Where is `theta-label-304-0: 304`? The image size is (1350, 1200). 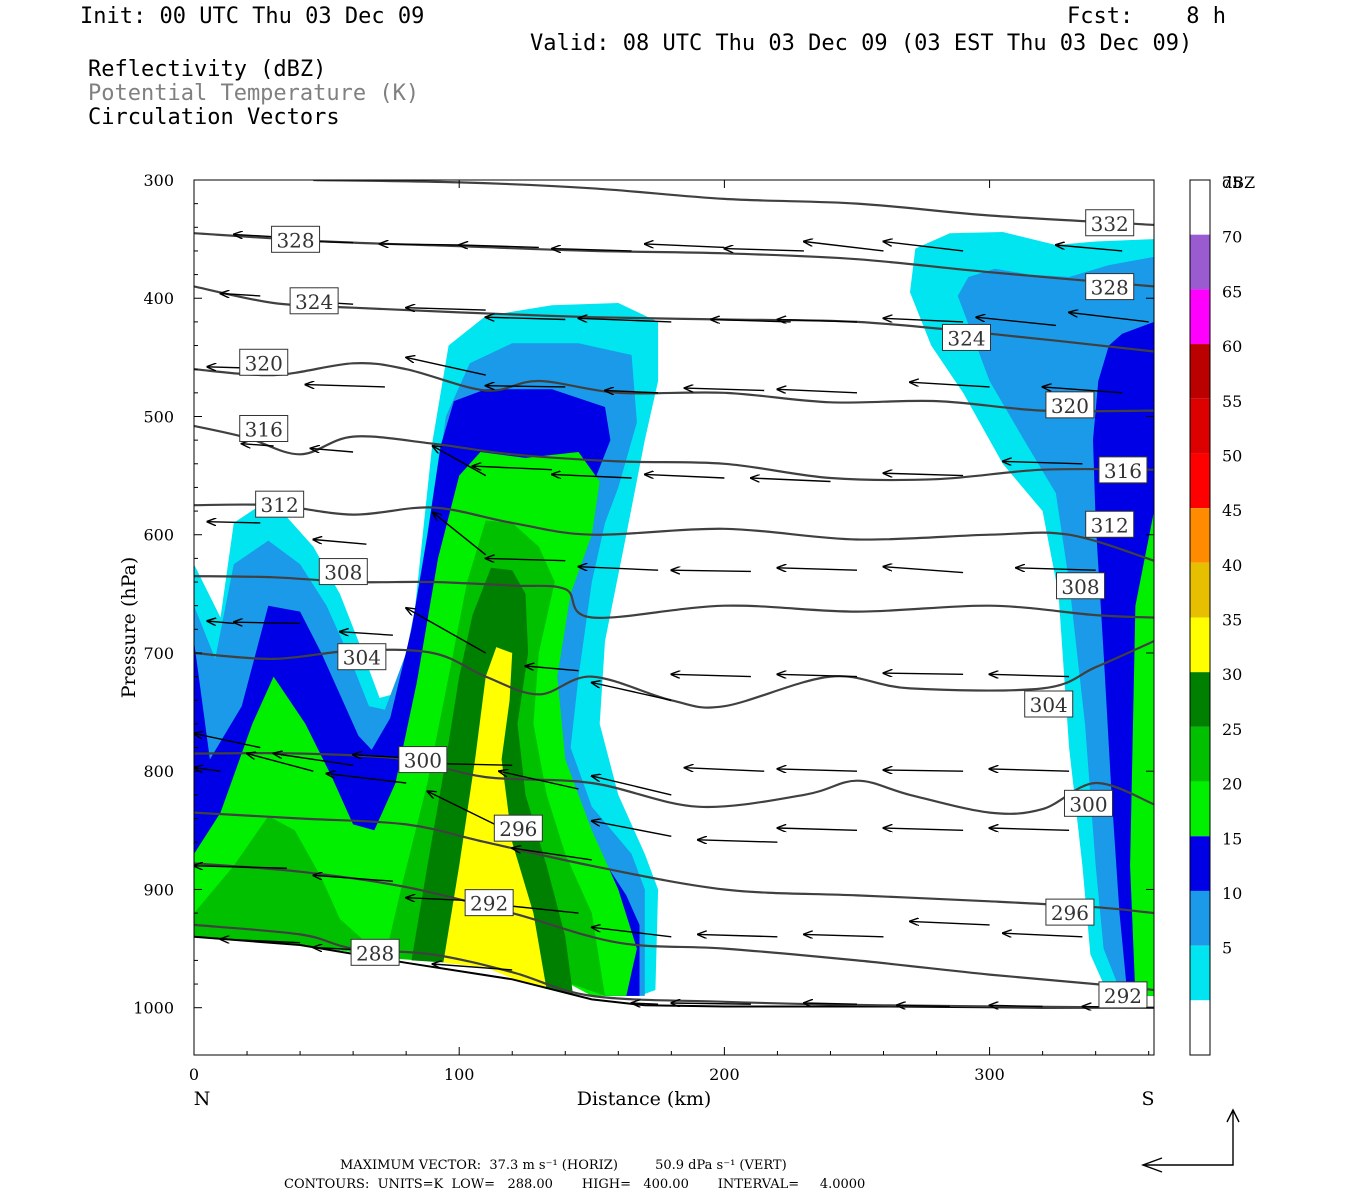 theta-label-304-0: 304 is located at coordinates (362, 657).